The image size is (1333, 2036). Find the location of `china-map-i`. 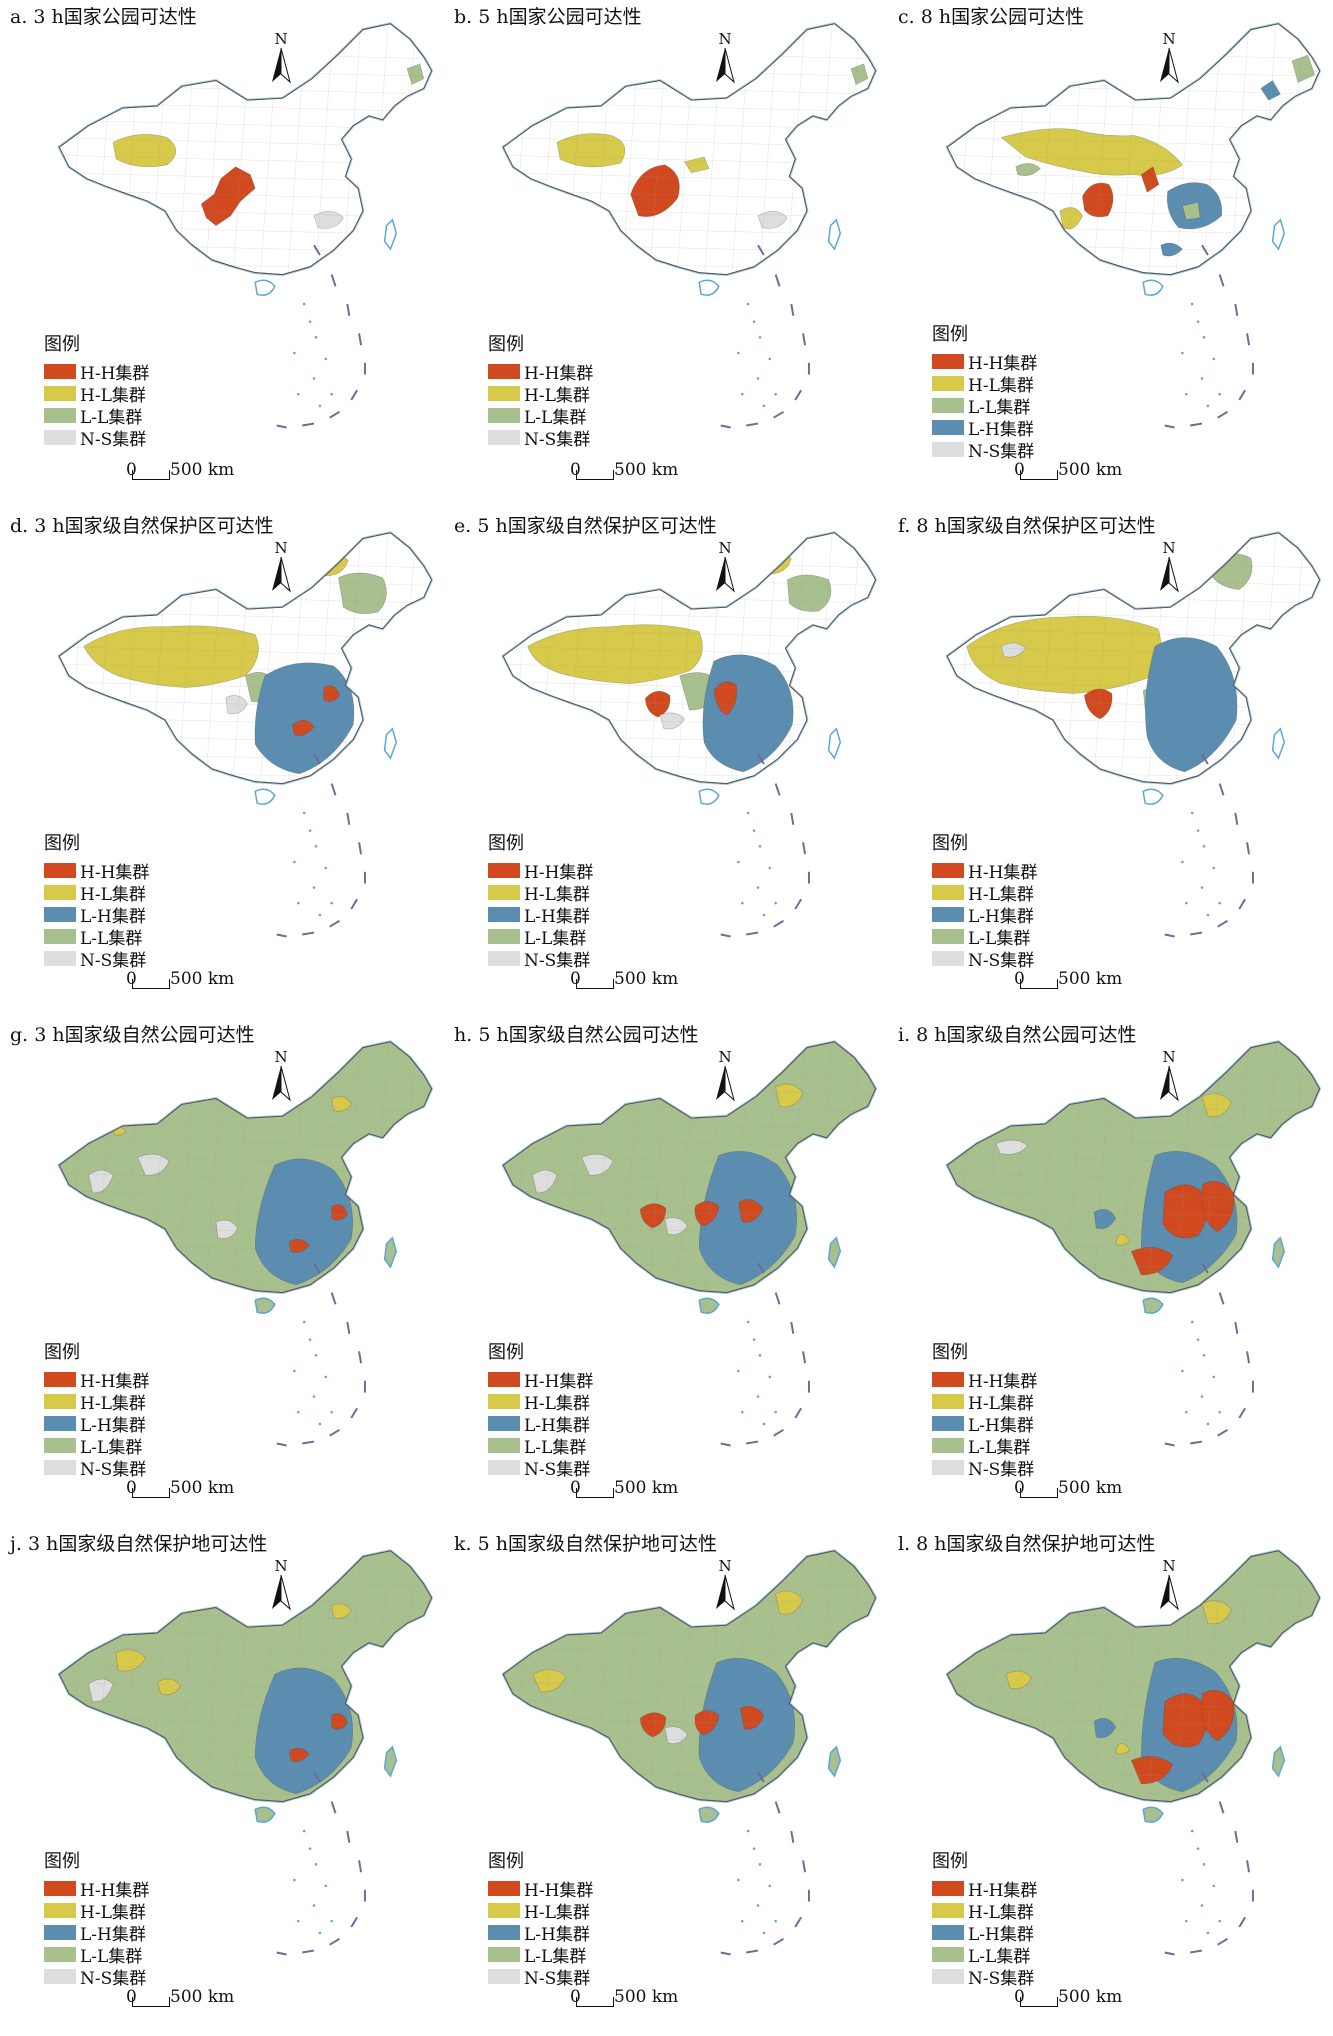

china-map-i is located at coordinates (1133, 1243).